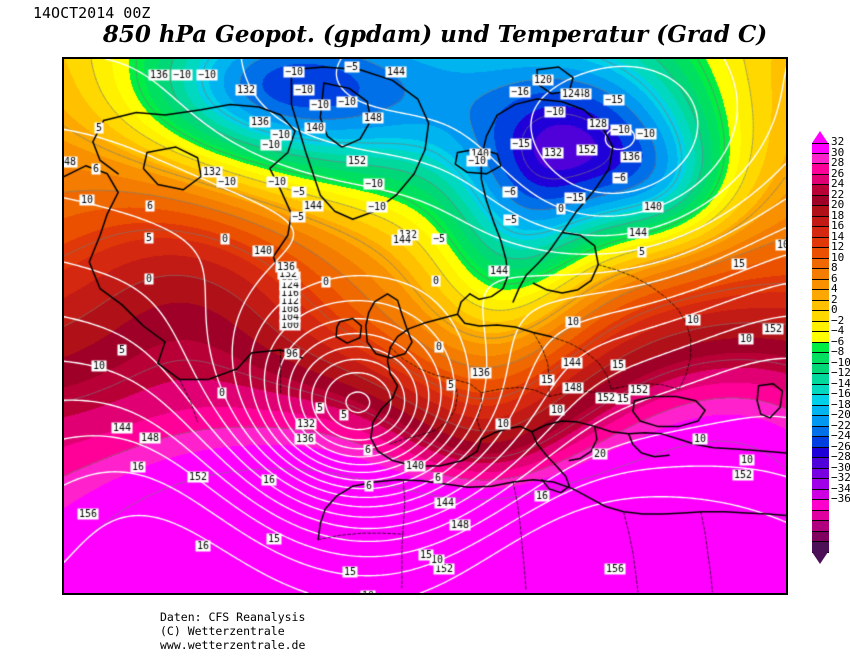 The width and height of the screenshot is (850, 657). What do you see at coordinates (838, 162) in the screenshot?
I see `legend-tick: 28` at bounding box center [838, 162].